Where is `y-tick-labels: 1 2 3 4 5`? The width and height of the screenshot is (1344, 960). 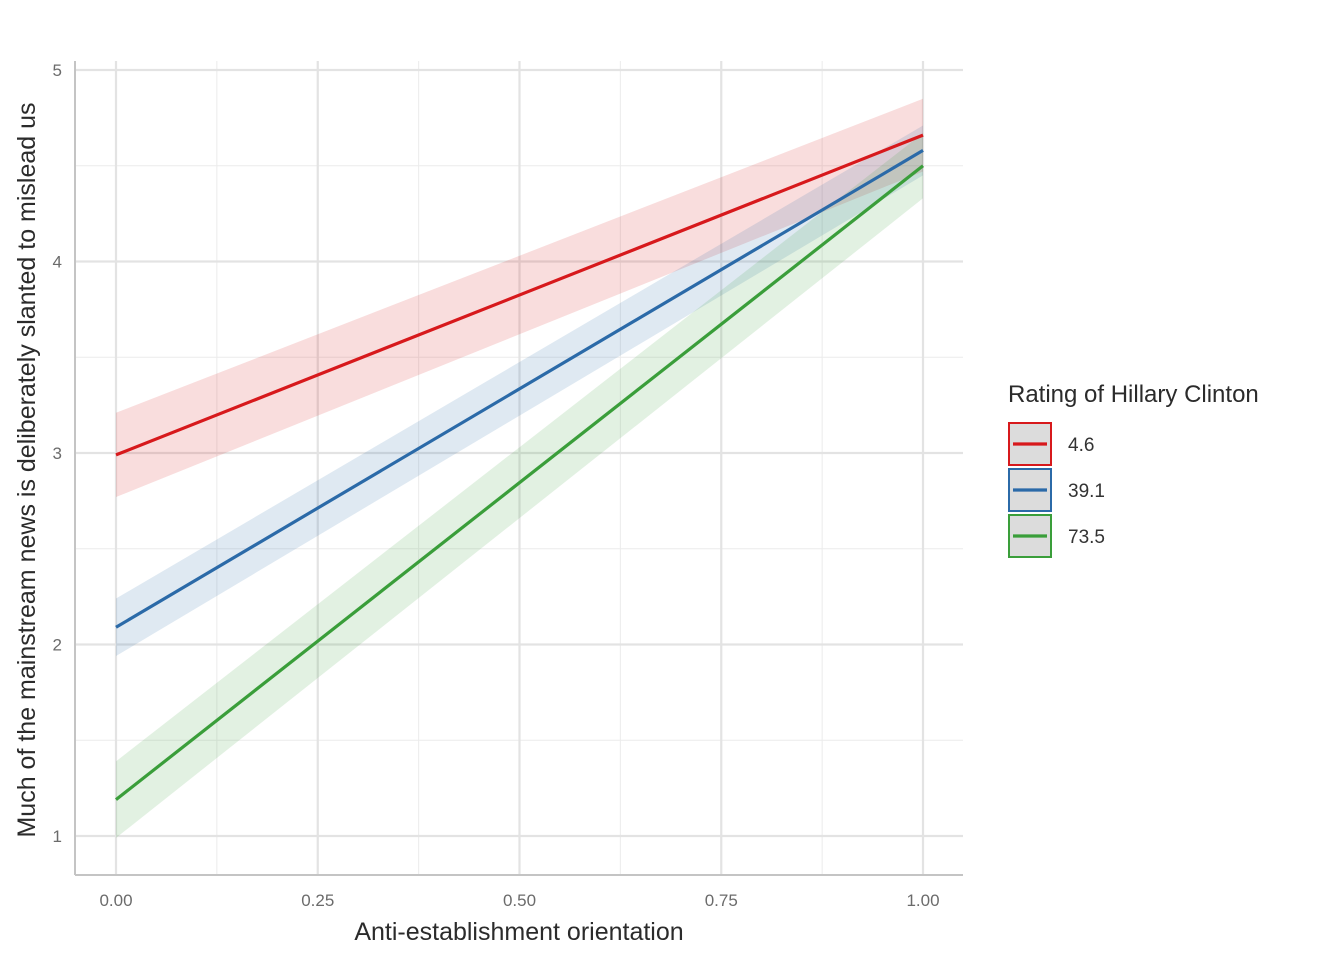
y-tick-labels: 1 2 3 4 5 is located at coordinates (57, 453).